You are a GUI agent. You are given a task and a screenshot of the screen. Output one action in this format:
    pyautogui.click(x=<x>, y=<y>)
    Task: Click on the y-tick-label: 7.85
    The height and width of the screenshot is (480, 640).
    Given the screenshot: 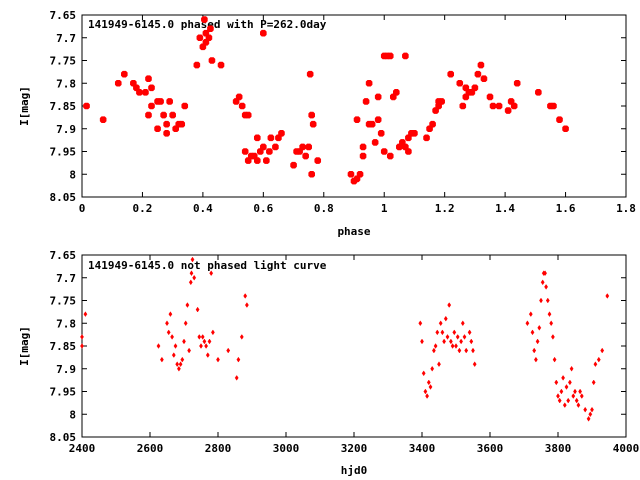 What is the action you would take?
    pyautogui.click(x=63, y=106)
    